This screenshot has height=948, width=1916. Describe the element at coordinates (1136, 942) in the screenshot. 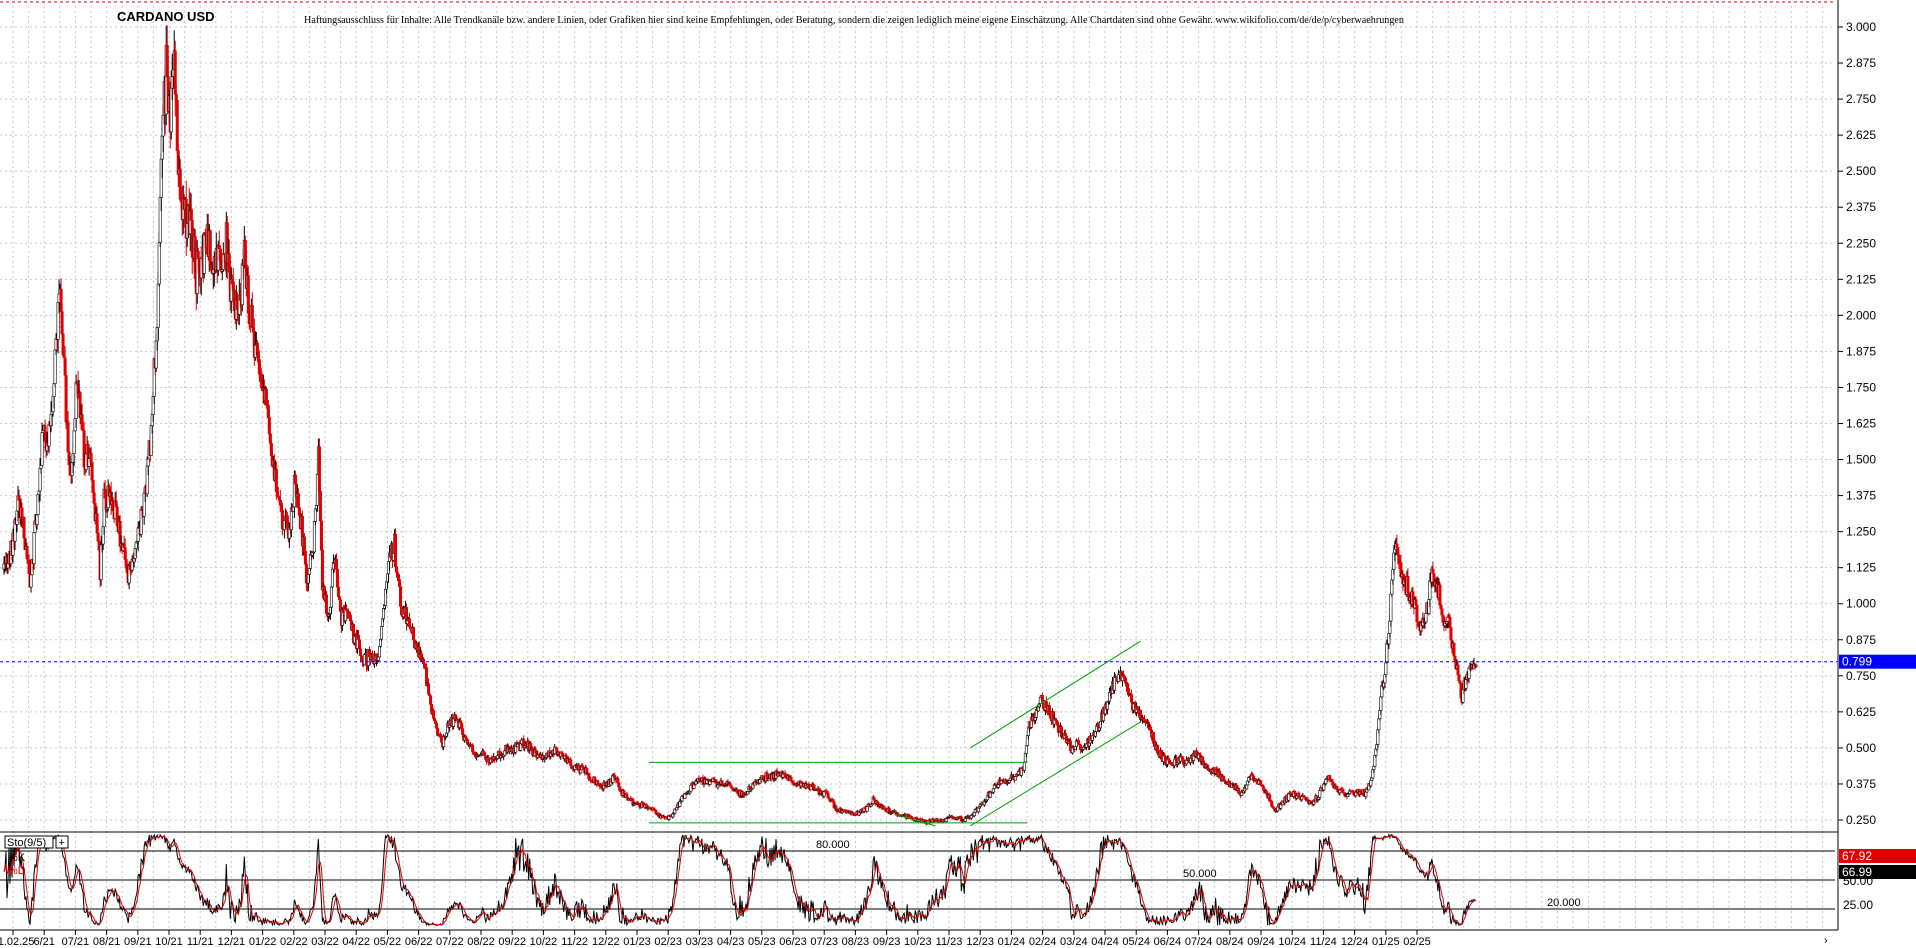

I see `x-tick-label: 05/24` at that location.